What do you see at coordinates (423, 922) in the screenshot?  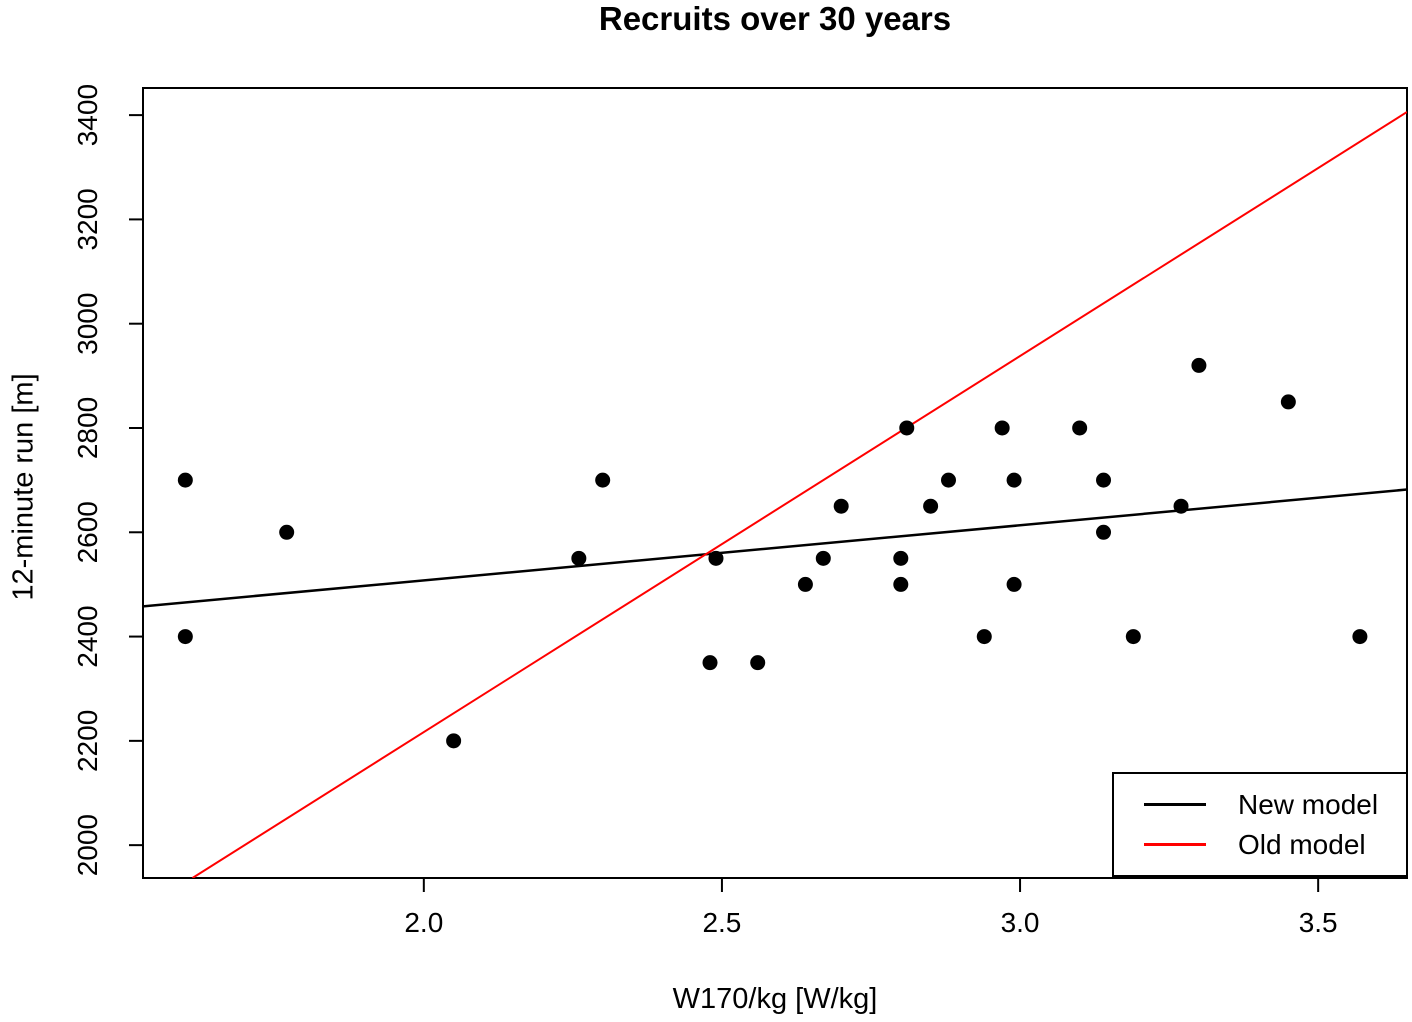 I see `x-tick-label: 2.0` at bounding box center [423, 922].